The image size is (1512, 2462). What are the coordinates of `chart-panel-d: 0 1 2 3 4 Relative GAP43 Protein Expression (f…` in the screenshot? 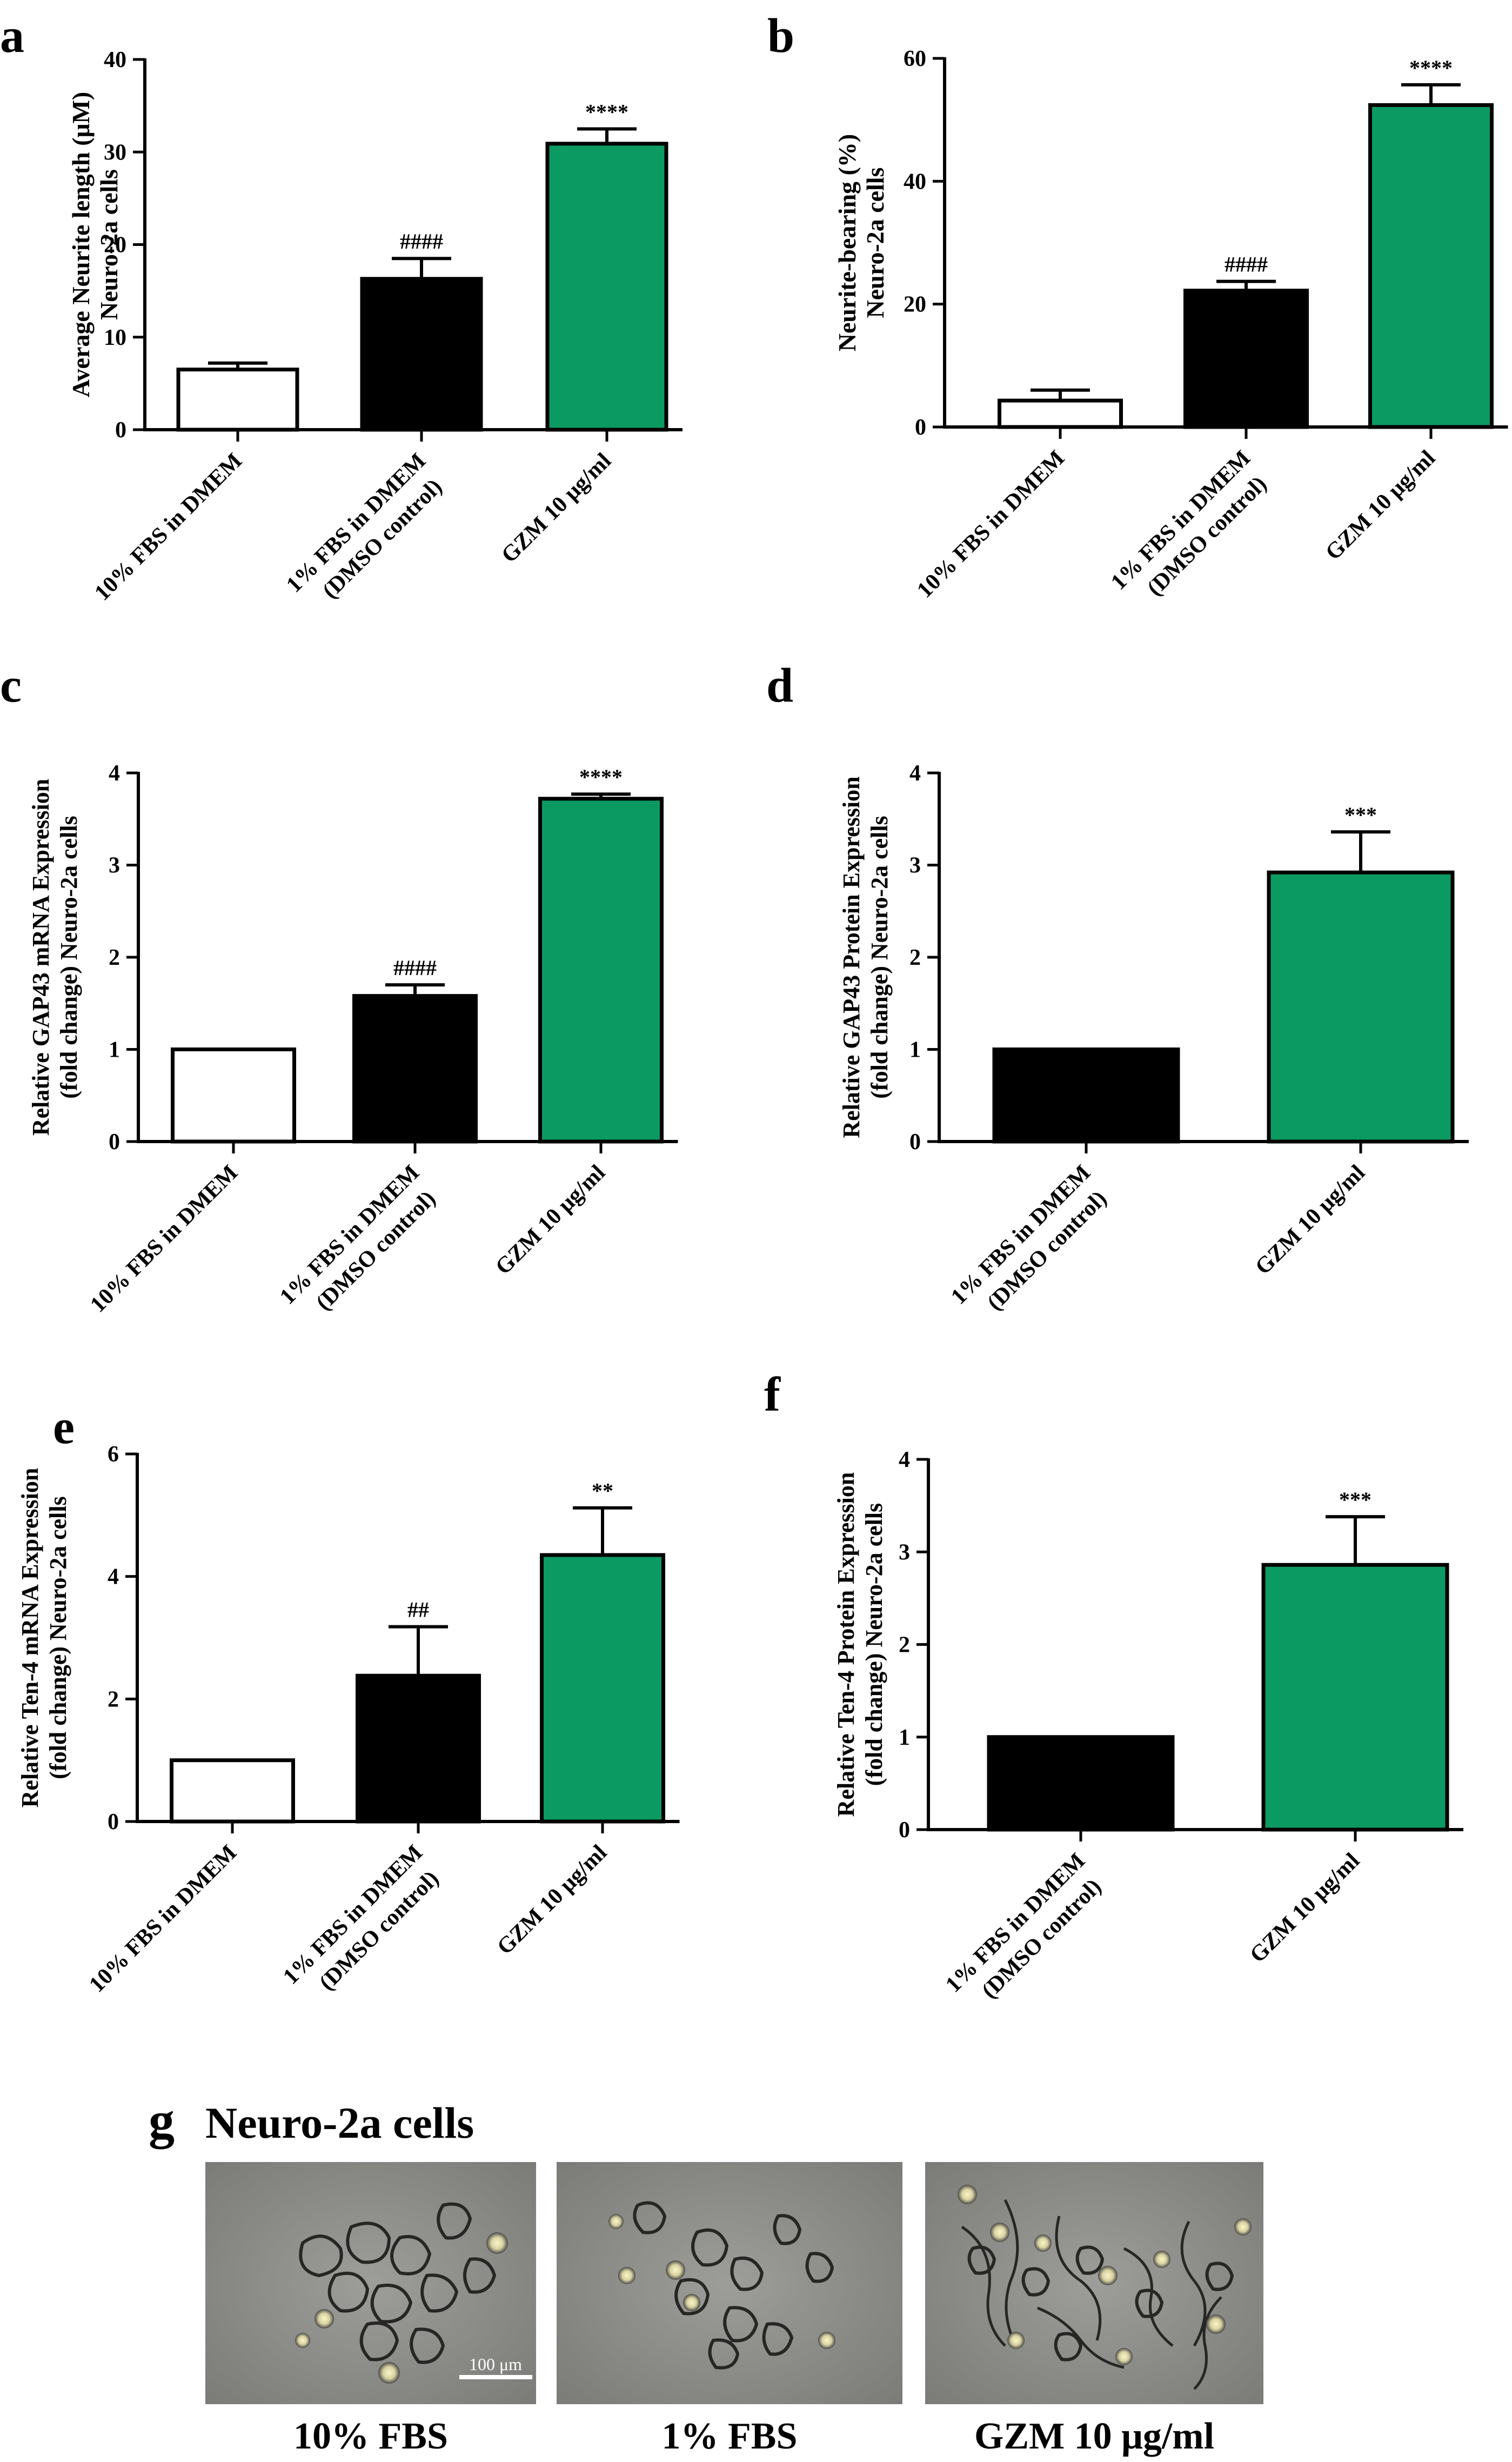 It's located at (1153, 1038).